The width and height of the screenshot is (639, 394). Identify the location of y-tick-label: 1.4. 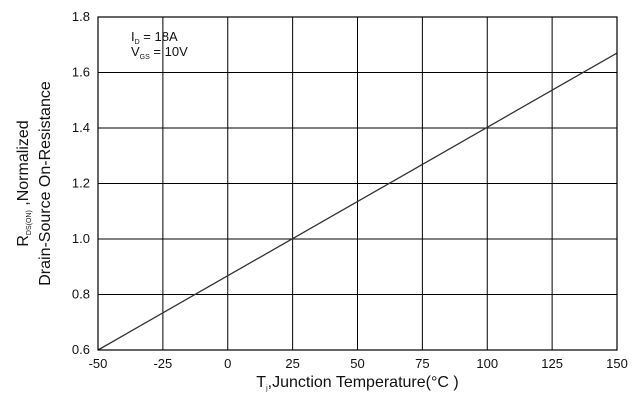
(81, 127).